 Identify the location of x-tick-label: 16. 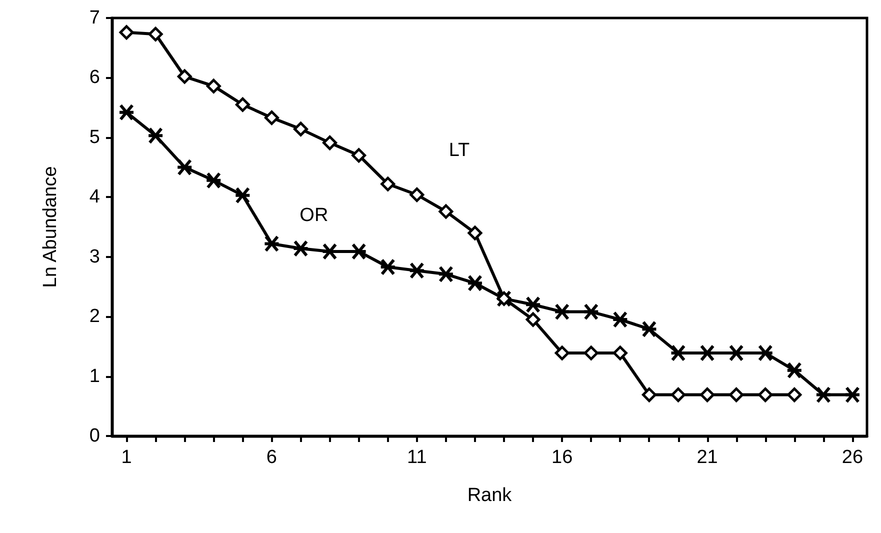
(562, 457).